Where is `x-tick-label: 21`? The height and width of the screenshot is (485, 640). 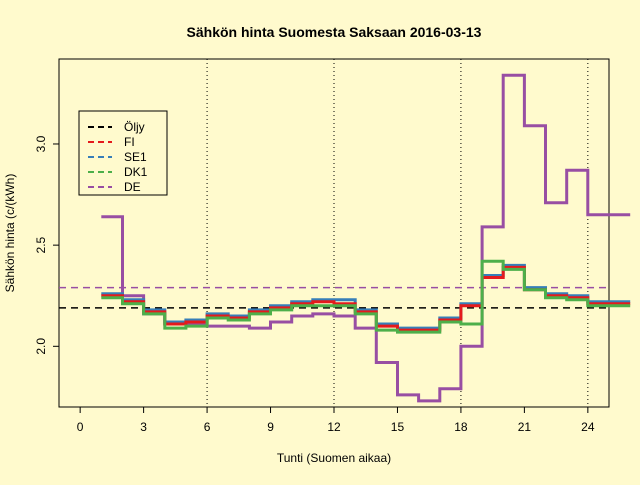
x-tick-label: 21 is located at coordinates (525, 427).